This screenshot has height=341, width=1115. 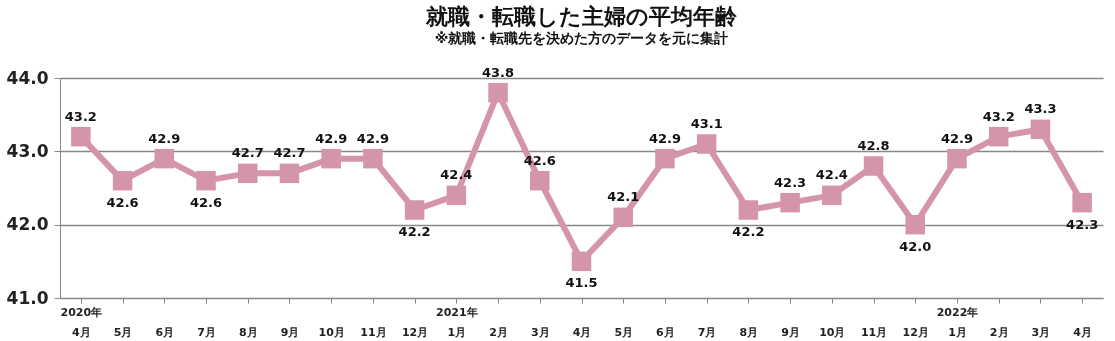 What do you see at coordinates (27, 150) in the screenshot?
I see `y-tick-label: 43.0` at bounding box center [27, 150].